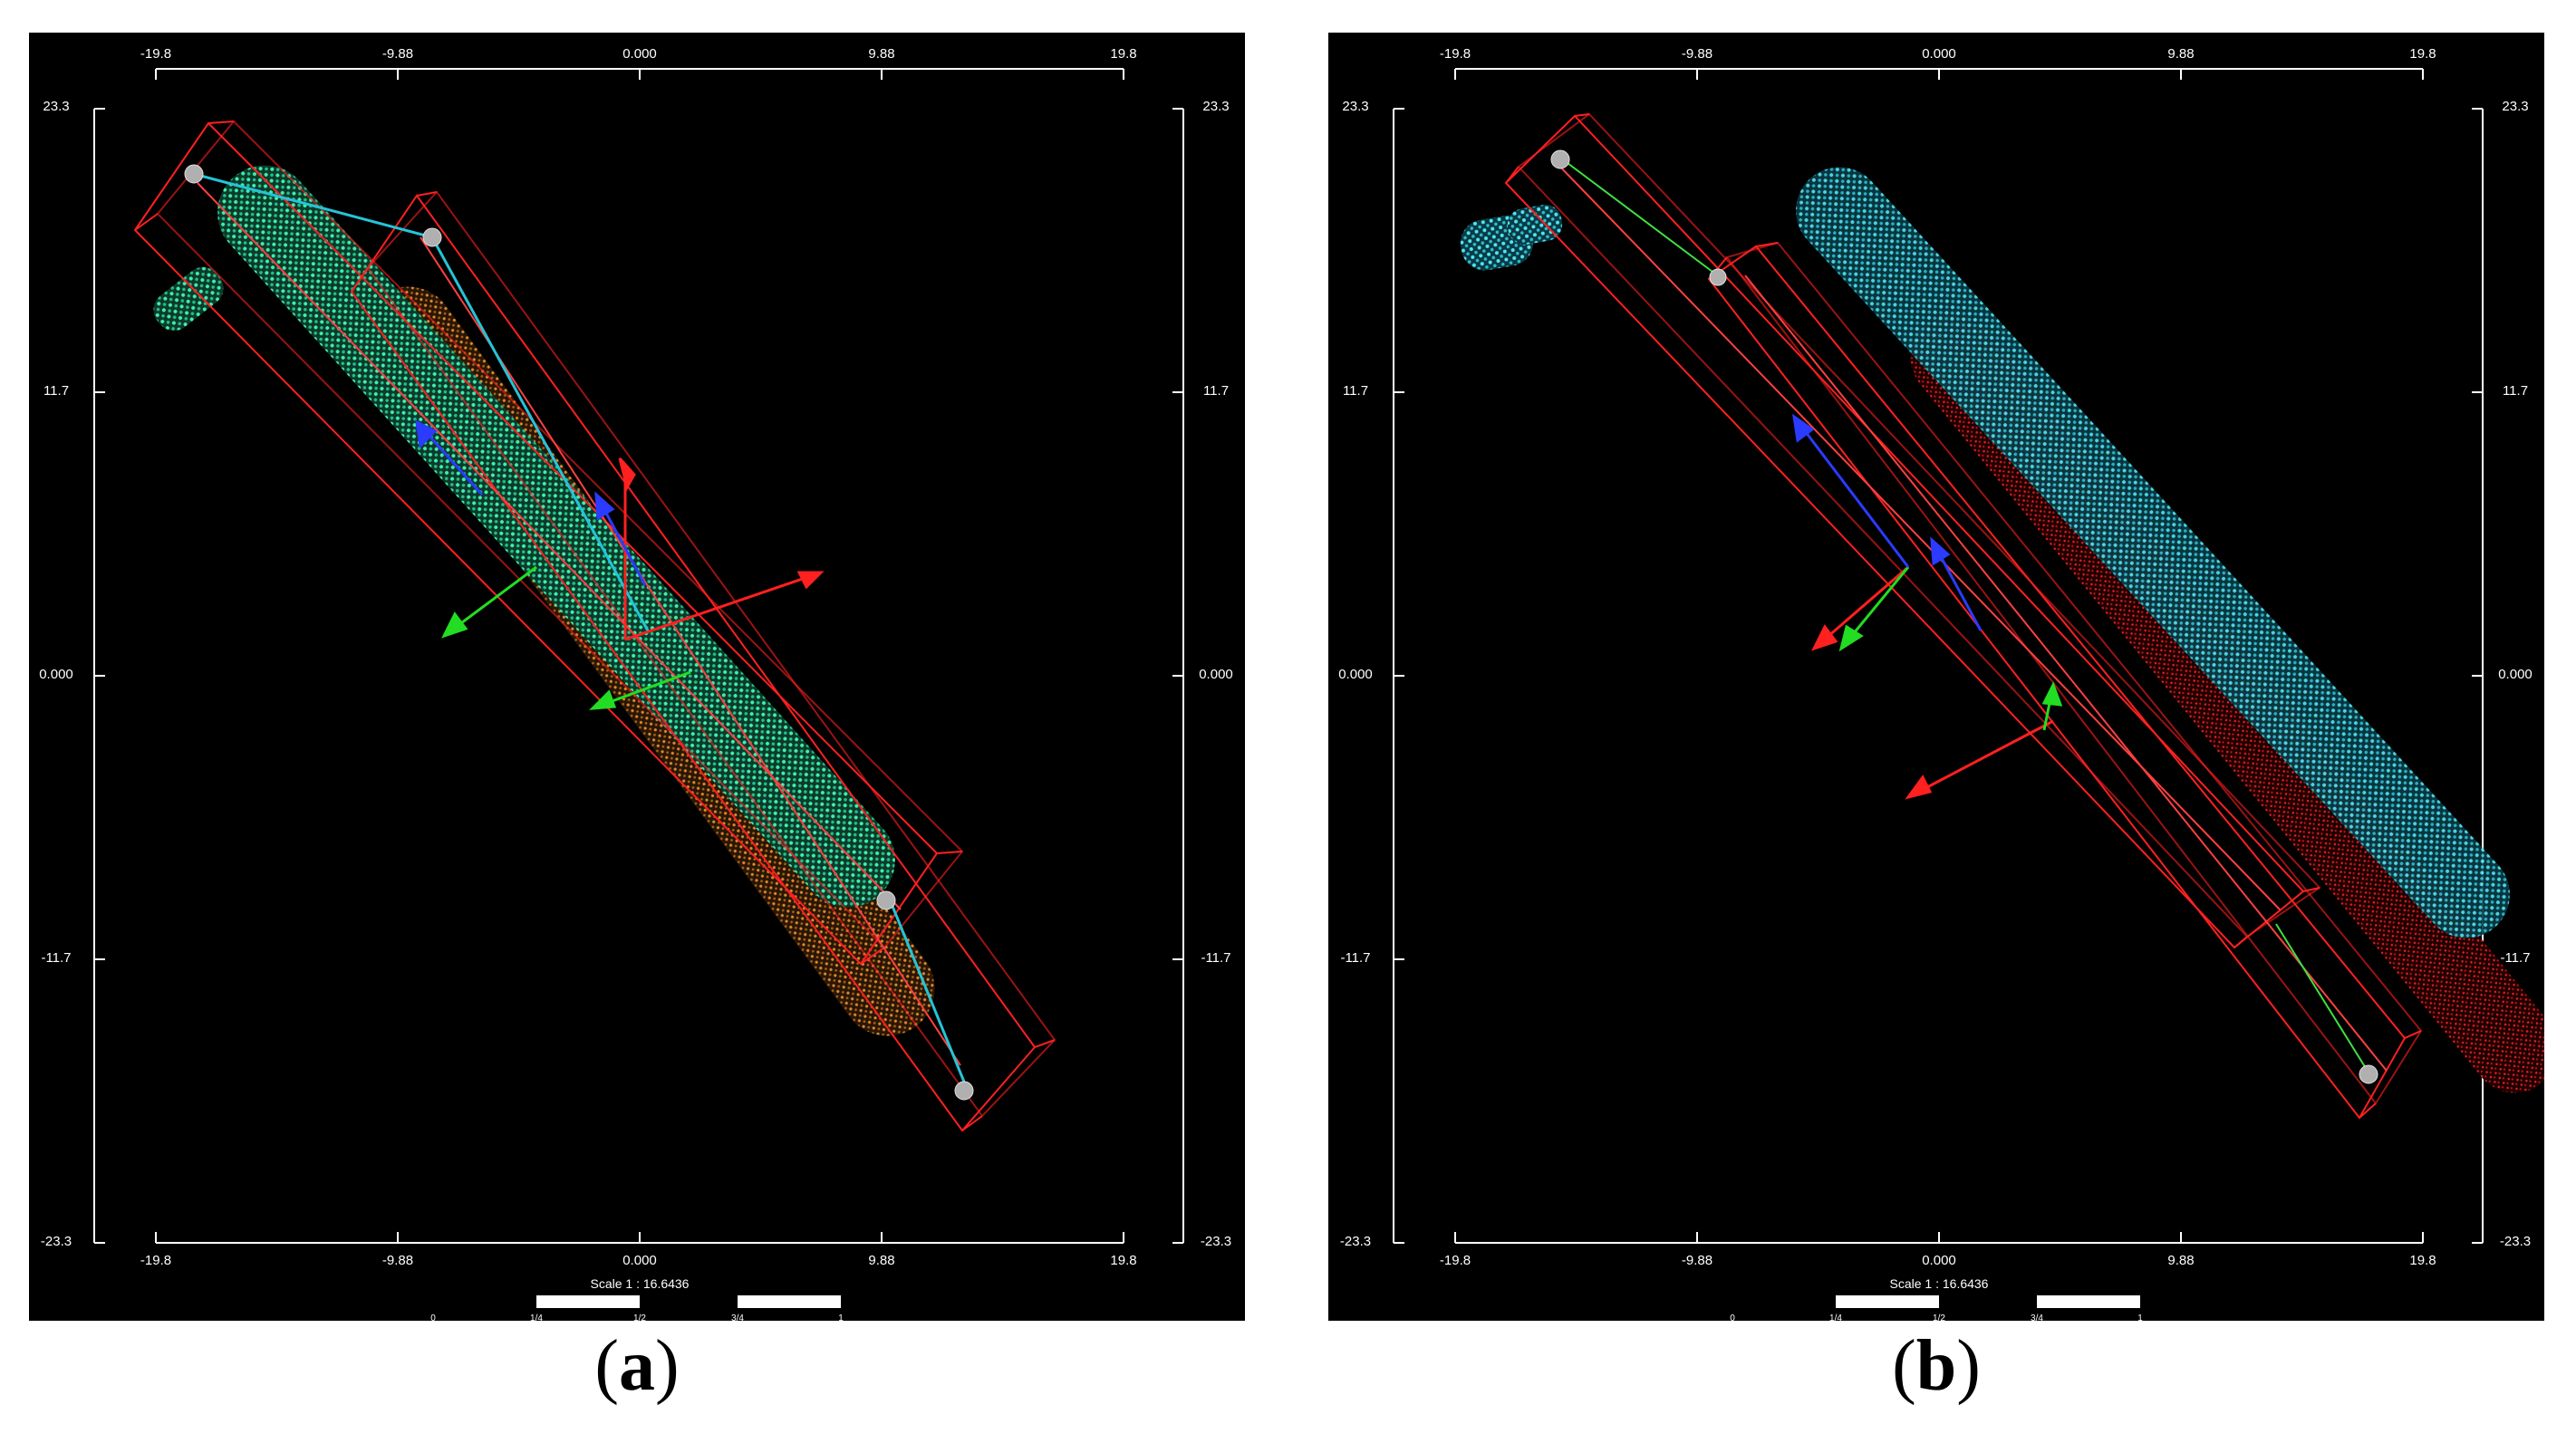 The height and width of the screenshot is (1453, 2576). I want to click on left-tick-labels-a: 23.3 11.7 0.000 -11.7 -23.3, so click(56, 674).